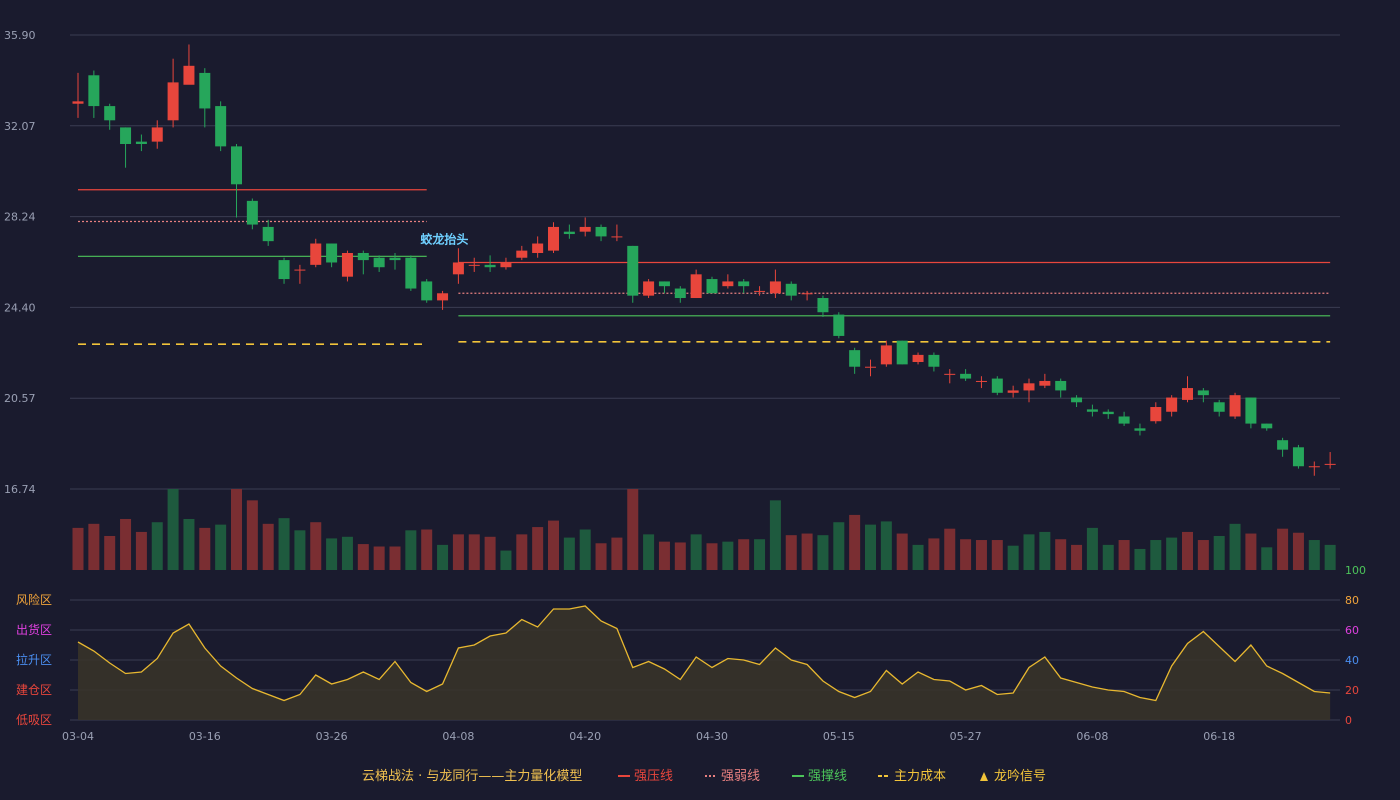 The width and height of the screenshot is (1400, 800). Describe the element at coordinates (20, 35) in the screenshot. I see `price-tick-label: 35.90` at that location.